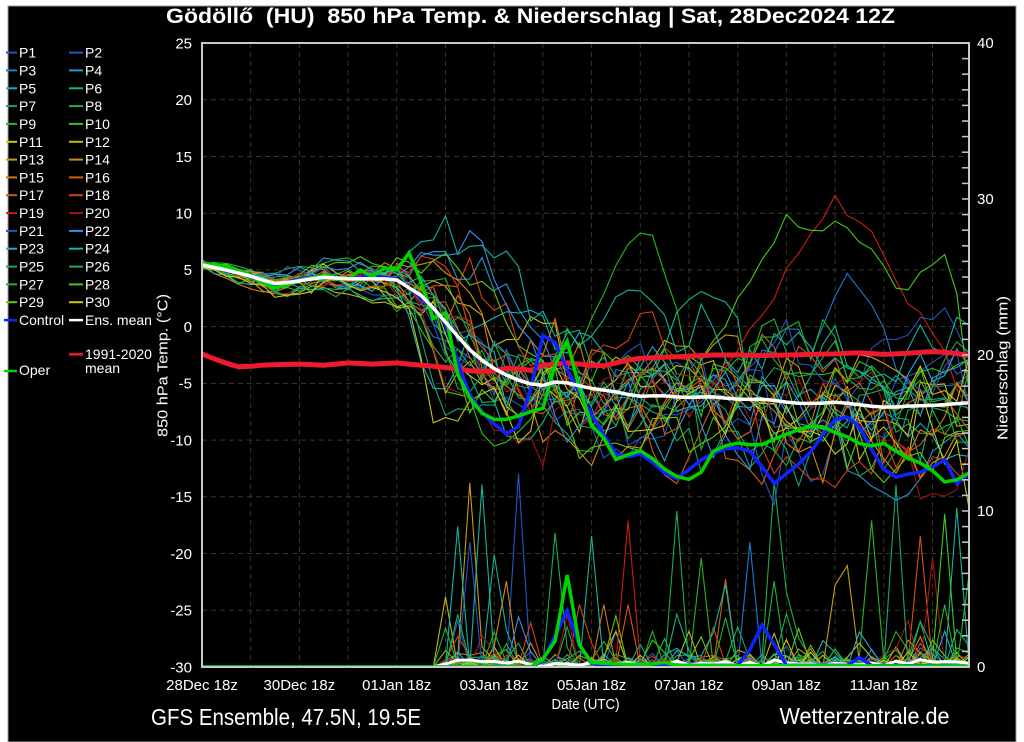 The height and width of the screenshot is (742, 1024). Describe the element at coordinates (884, 685) in the screenshot. I see `svg-text: 11Jan 18z` at that location.